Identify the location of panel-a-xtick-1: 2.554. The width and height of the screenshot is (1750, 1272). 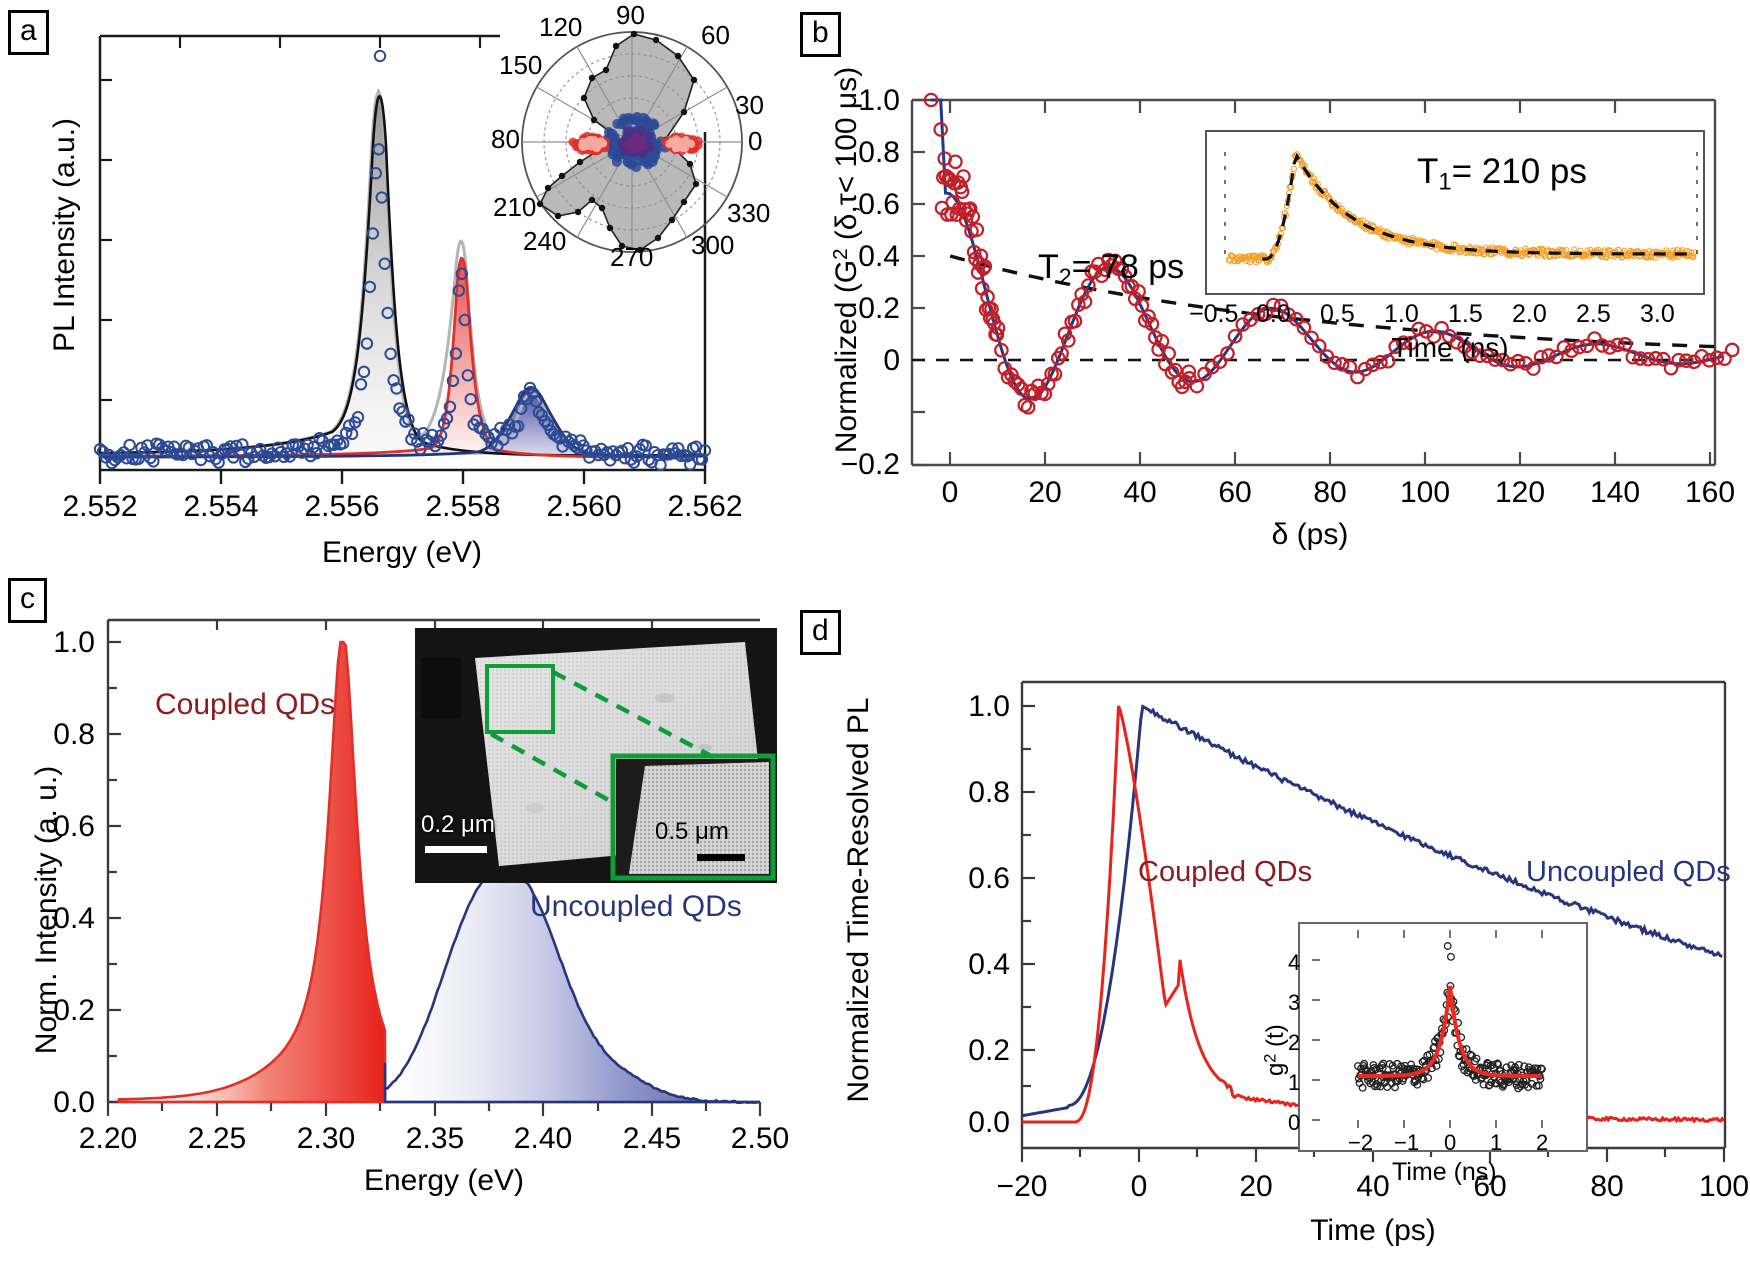
(221, 506).